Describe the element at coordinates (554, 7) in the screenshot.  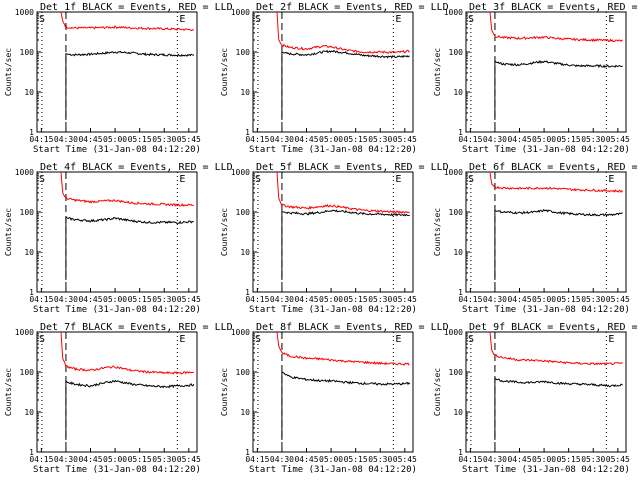
I see `panel-title: Det 3f BLACK = Events, RED = LLD` at that location.